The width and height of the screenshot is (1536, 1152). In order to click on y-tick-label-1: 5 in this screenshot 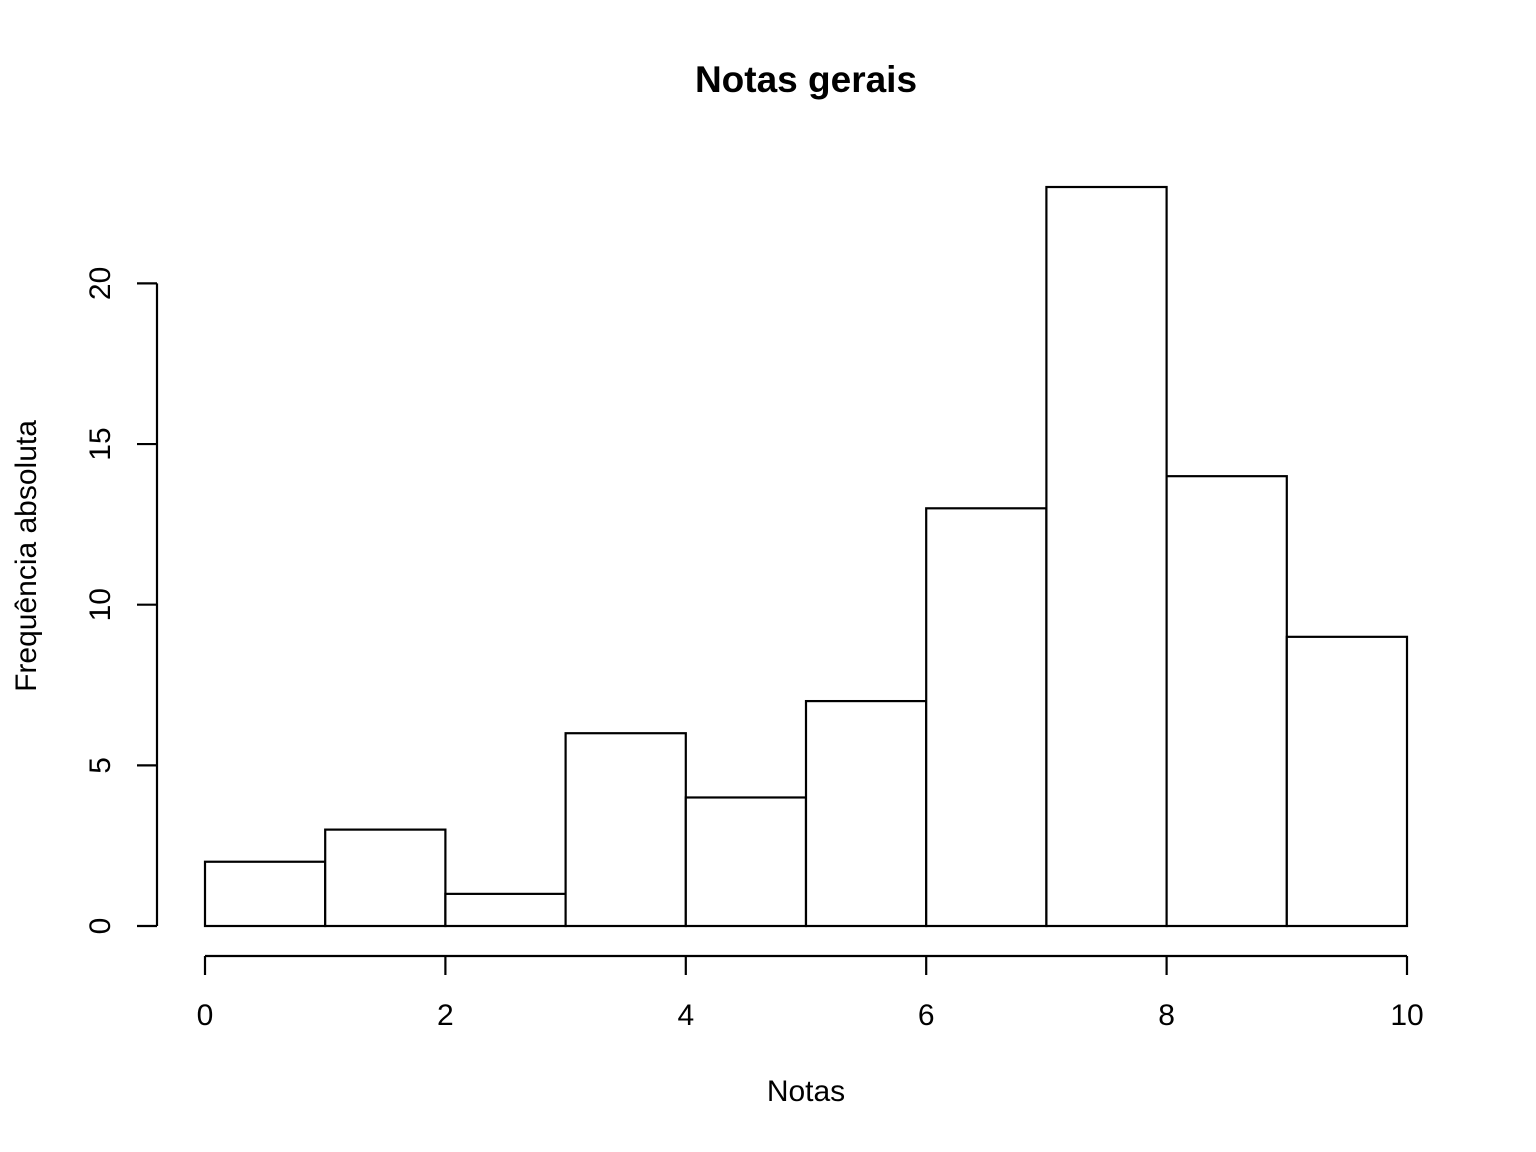, I will do `click(100, 765)`.